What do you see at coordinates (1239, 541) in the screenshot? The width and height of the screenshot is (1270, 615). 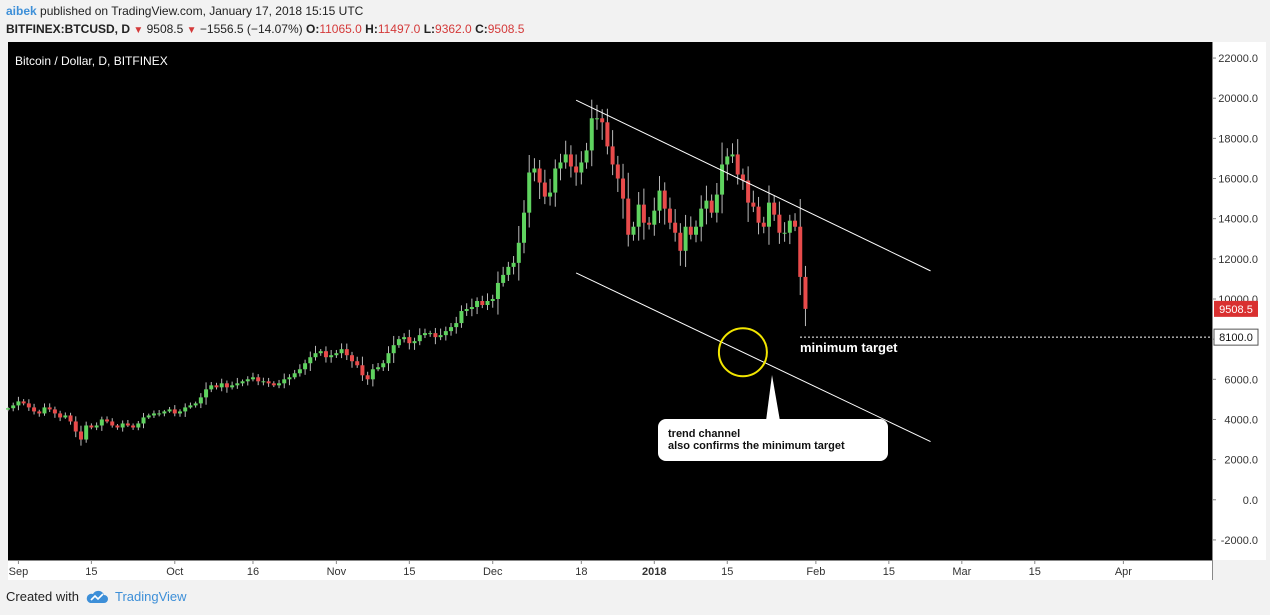 I see `y-tick-label: -2000.0` at bounding box center [1239, 541].